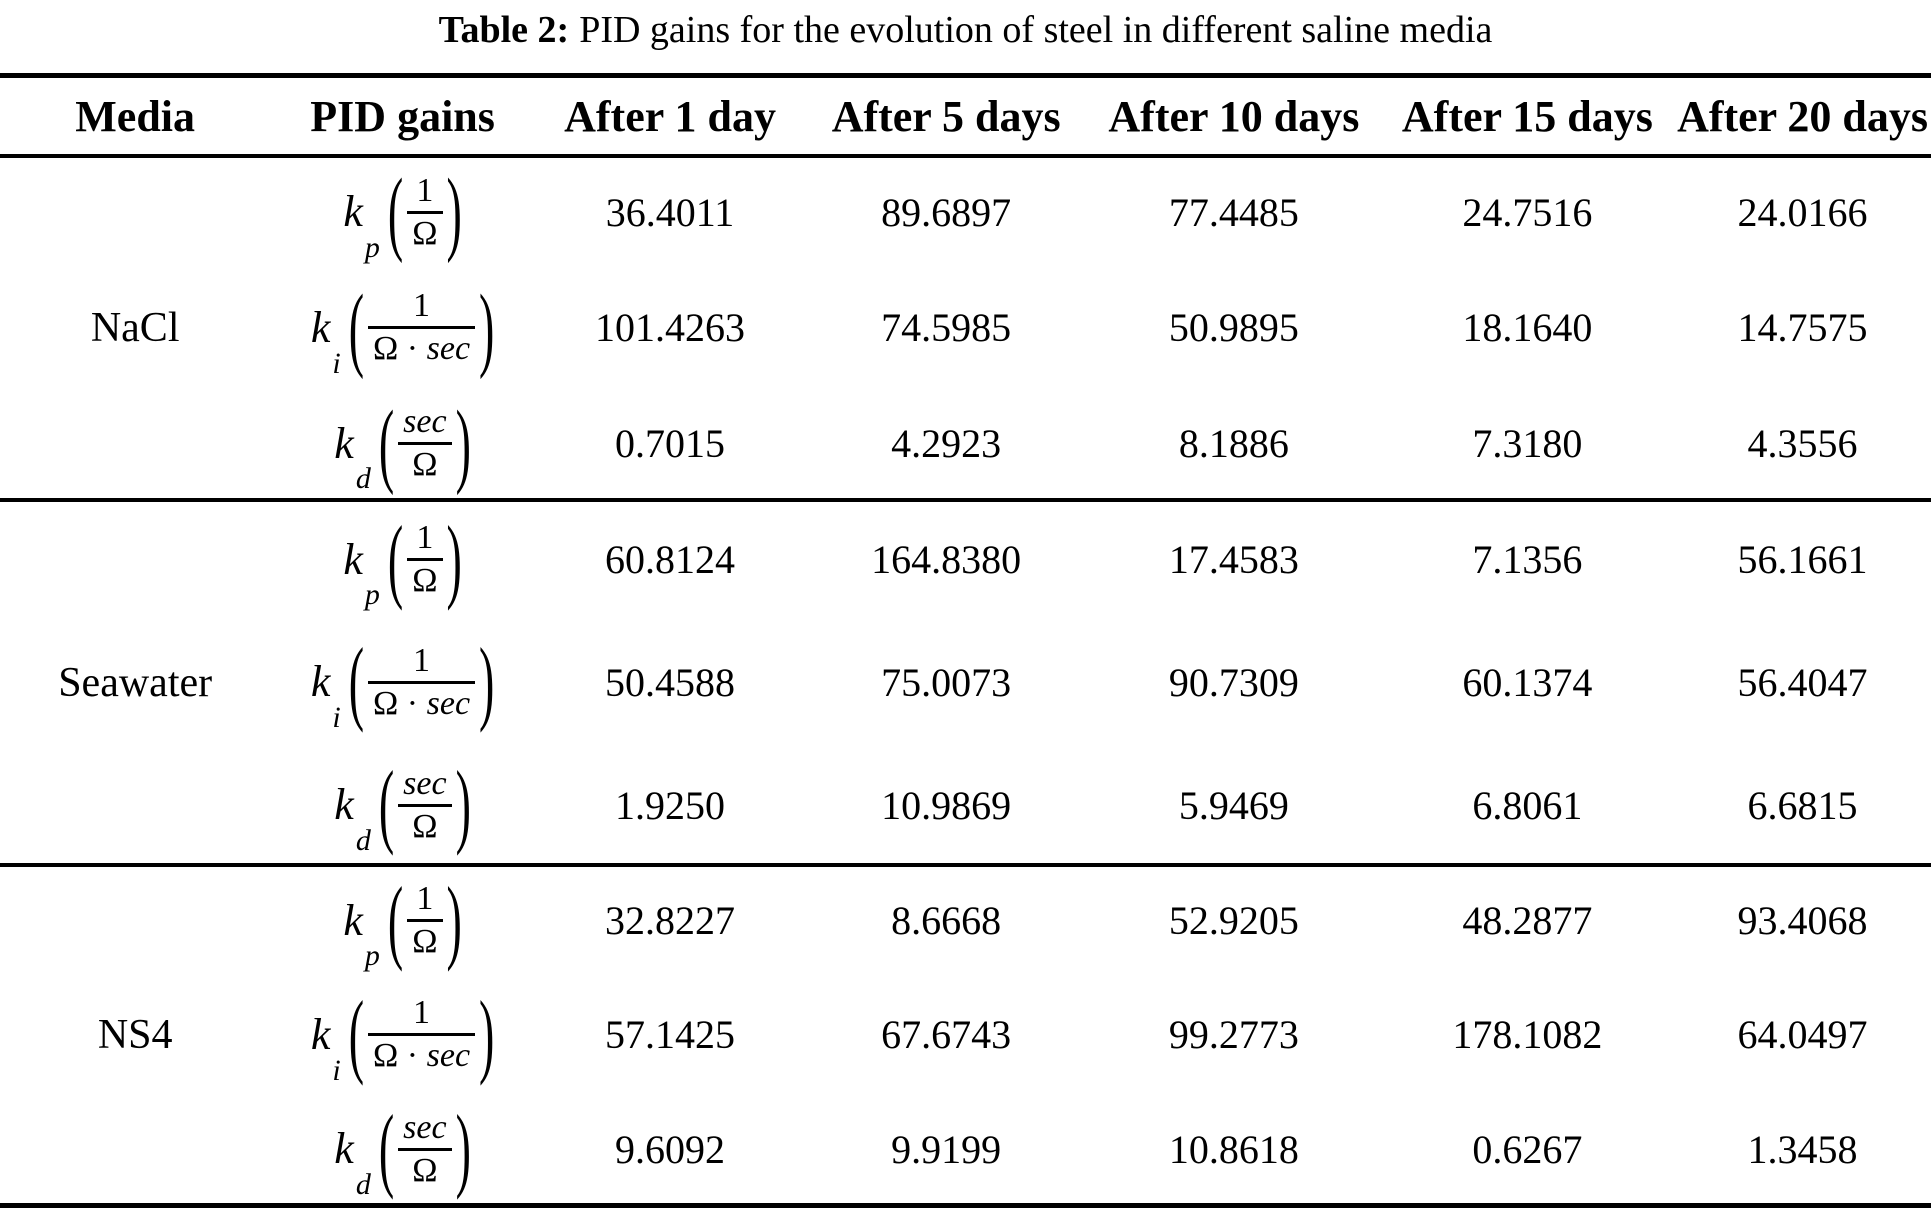 This screenshot has height=1208, width=1931. I want to click on denominator: Ω · sec, so click(421, 1056).